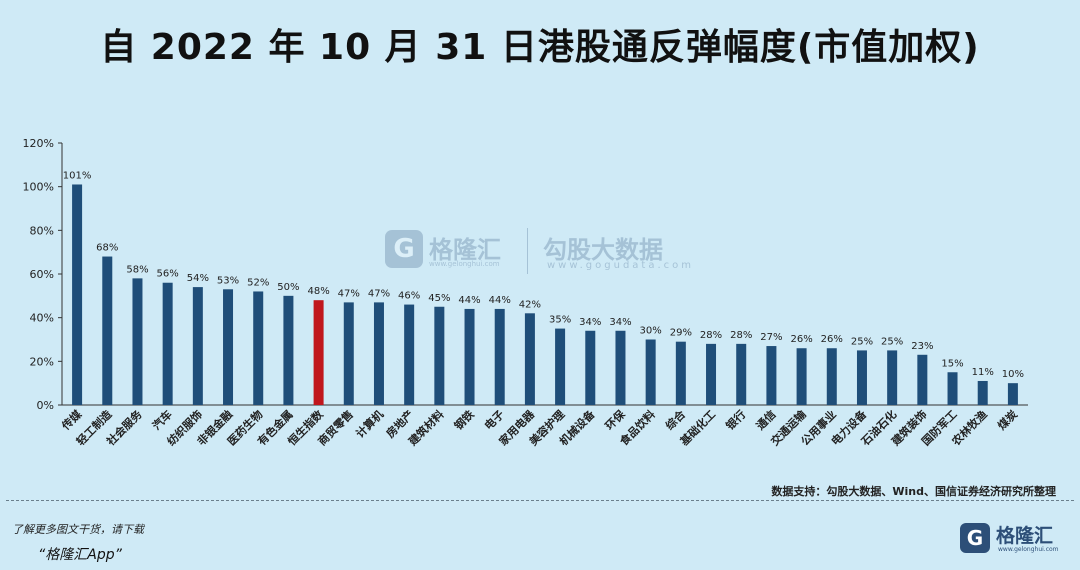 This screenshot has height=570, width=1080. Describe the element at coordinates (771, 337) in the screenshot. I see `data-label: 27%` at that location.